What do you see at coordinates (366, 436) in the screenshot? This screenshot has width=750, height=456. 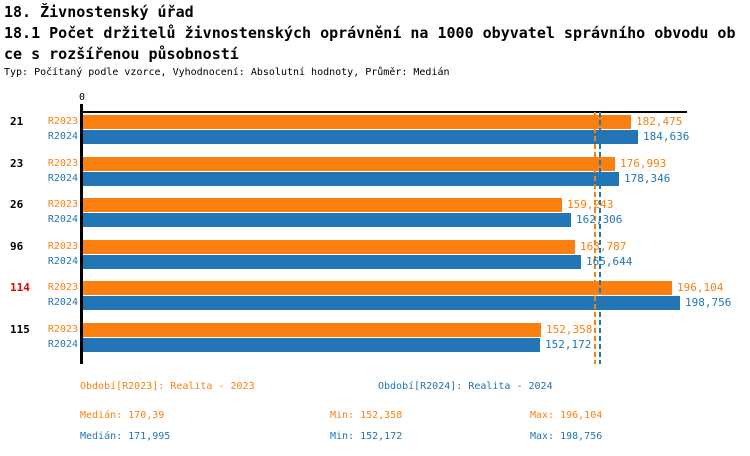 I see `stat-min-2024: Min: 152,172` at bounding box center [366, 436].